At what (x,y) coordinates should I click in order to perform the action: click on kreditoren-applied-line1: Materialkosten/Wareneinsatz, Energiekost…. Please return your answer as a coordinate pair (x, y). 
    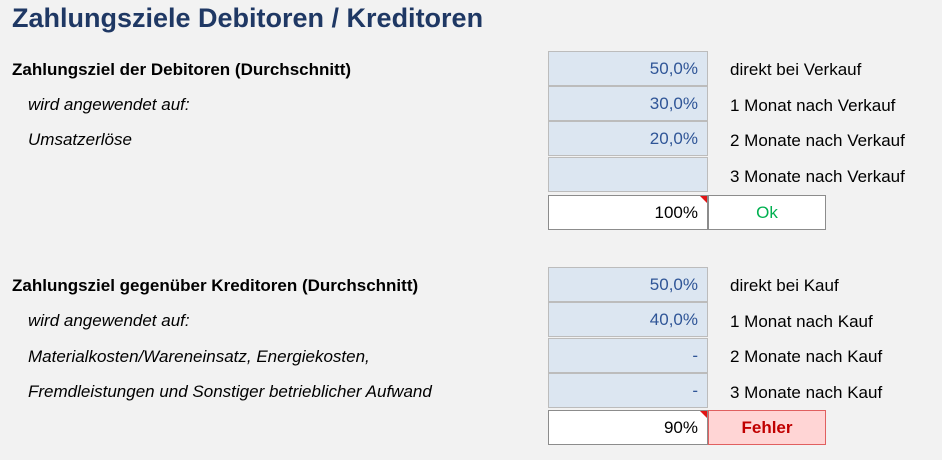
    Looking at the image, I should click on (199, 356).